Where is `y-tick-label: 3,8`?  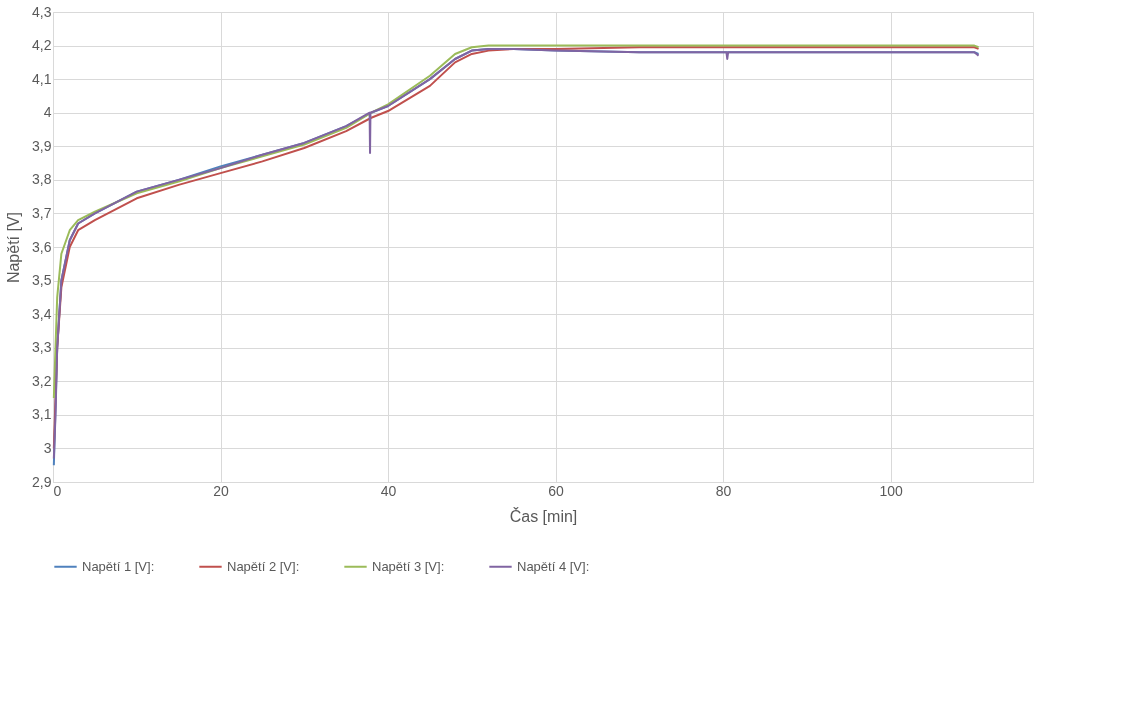
y-tick-label: 3,8 is located at coordinates (42, 179).